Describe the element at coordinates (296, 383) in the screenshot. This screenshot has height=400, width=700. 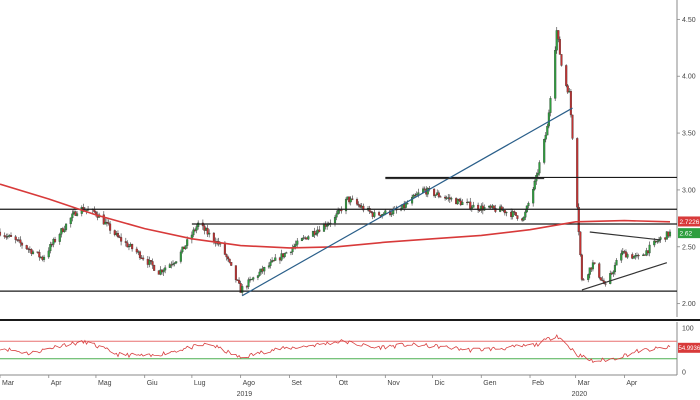
I see `x-tick-label: Set` at that location.